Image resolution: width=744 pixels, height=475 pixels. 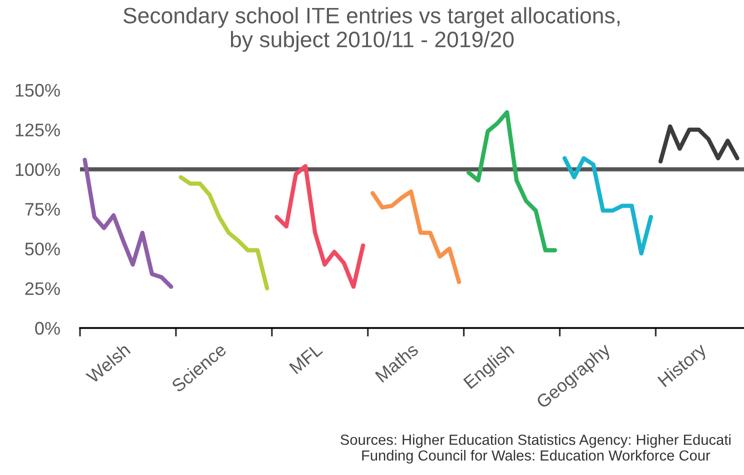 I want to click on y-tick-label: 150%, so click(x=38, y=90).